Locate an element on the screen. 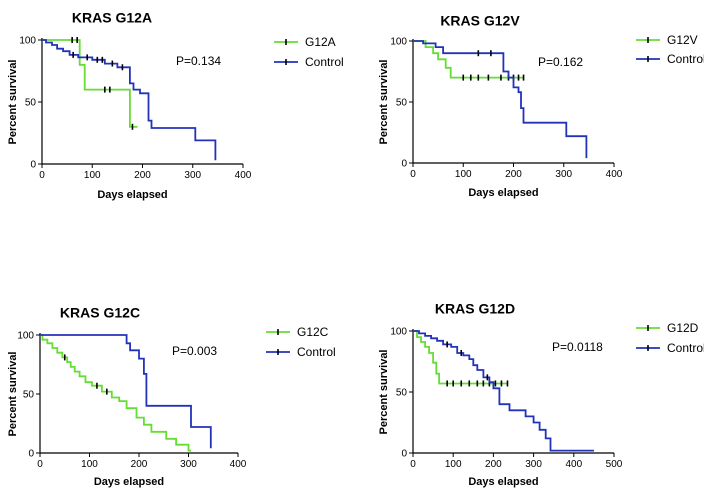  chart-title: KRAS G12C is located at coordinates (100, 312).